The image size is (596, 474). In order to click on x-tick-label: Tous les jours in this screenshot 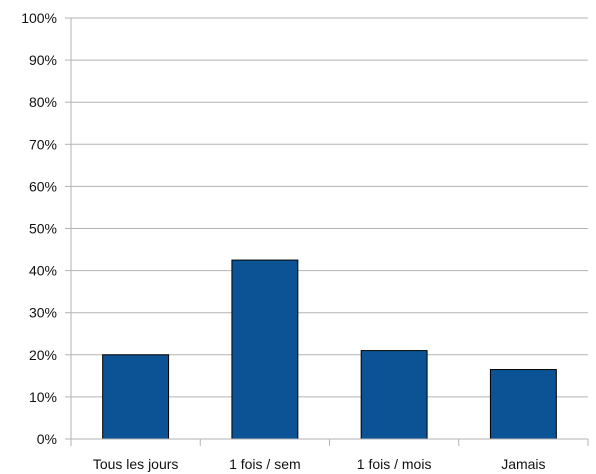, I will do `click(136, 464)`.